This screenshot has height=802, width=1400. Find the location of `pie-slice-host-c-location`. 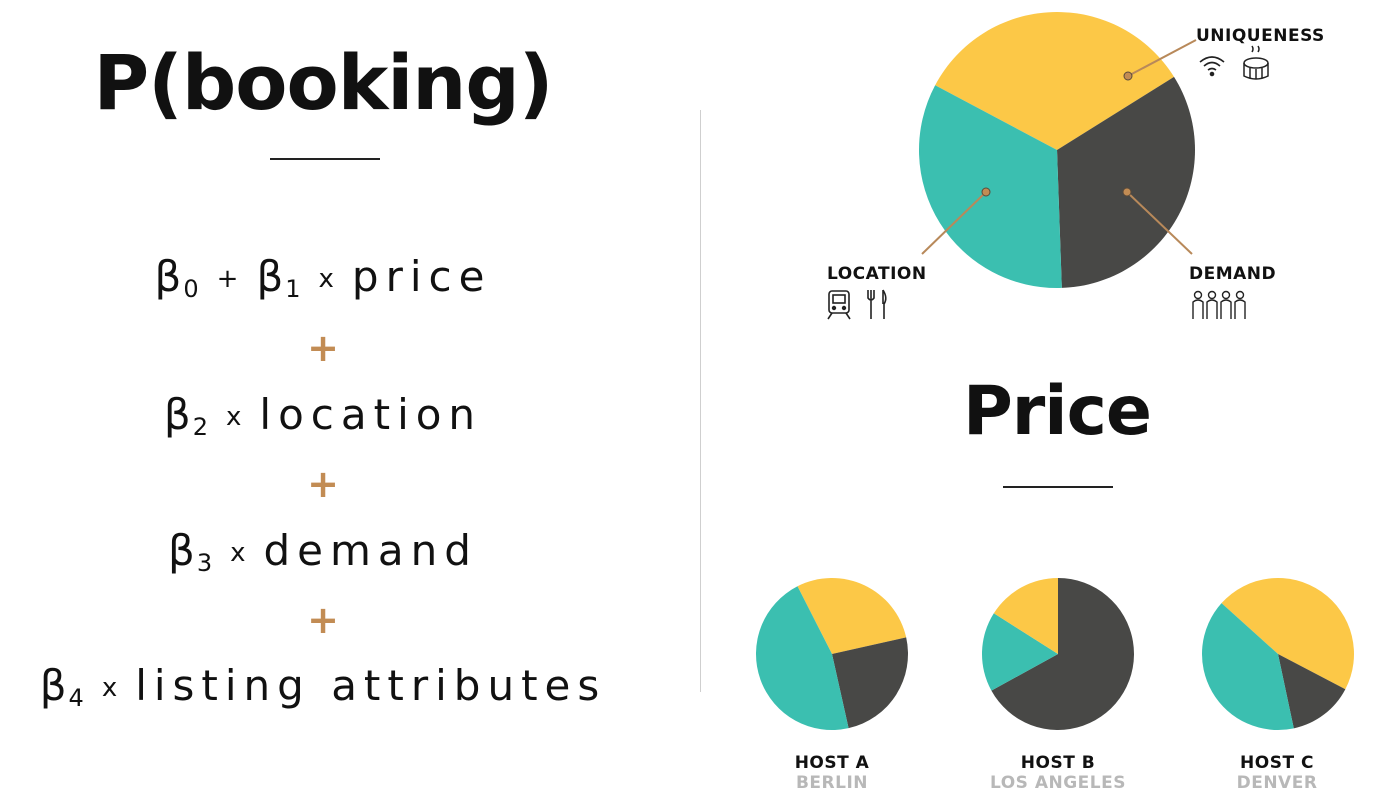

pie-slice-host-c-location is located at coordinates (1248, 666).